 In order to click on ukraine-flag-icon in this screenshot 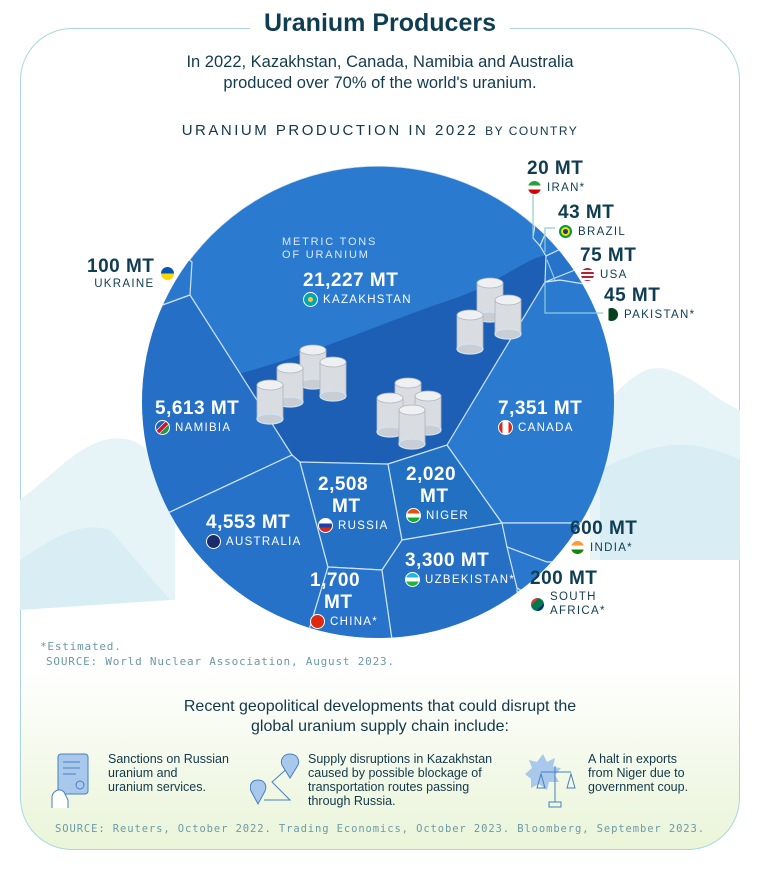, I will do `click(168, 273)`.